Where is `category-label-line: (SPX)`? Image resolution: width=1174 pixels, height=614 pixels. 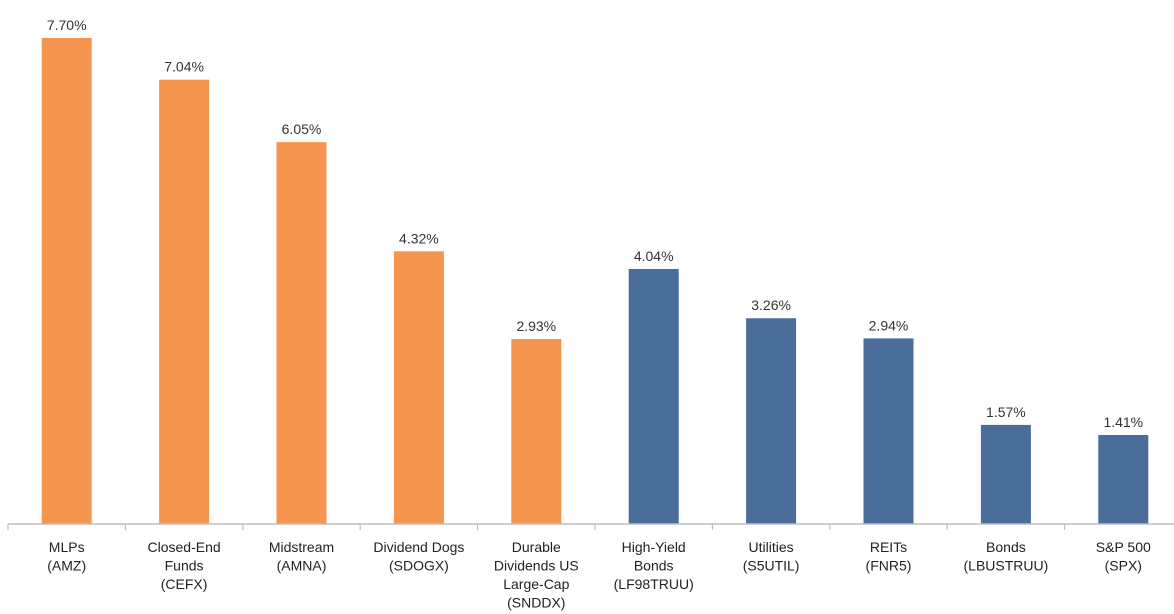
category-label-line: (SPX) is located at coordinates (1123, 566).